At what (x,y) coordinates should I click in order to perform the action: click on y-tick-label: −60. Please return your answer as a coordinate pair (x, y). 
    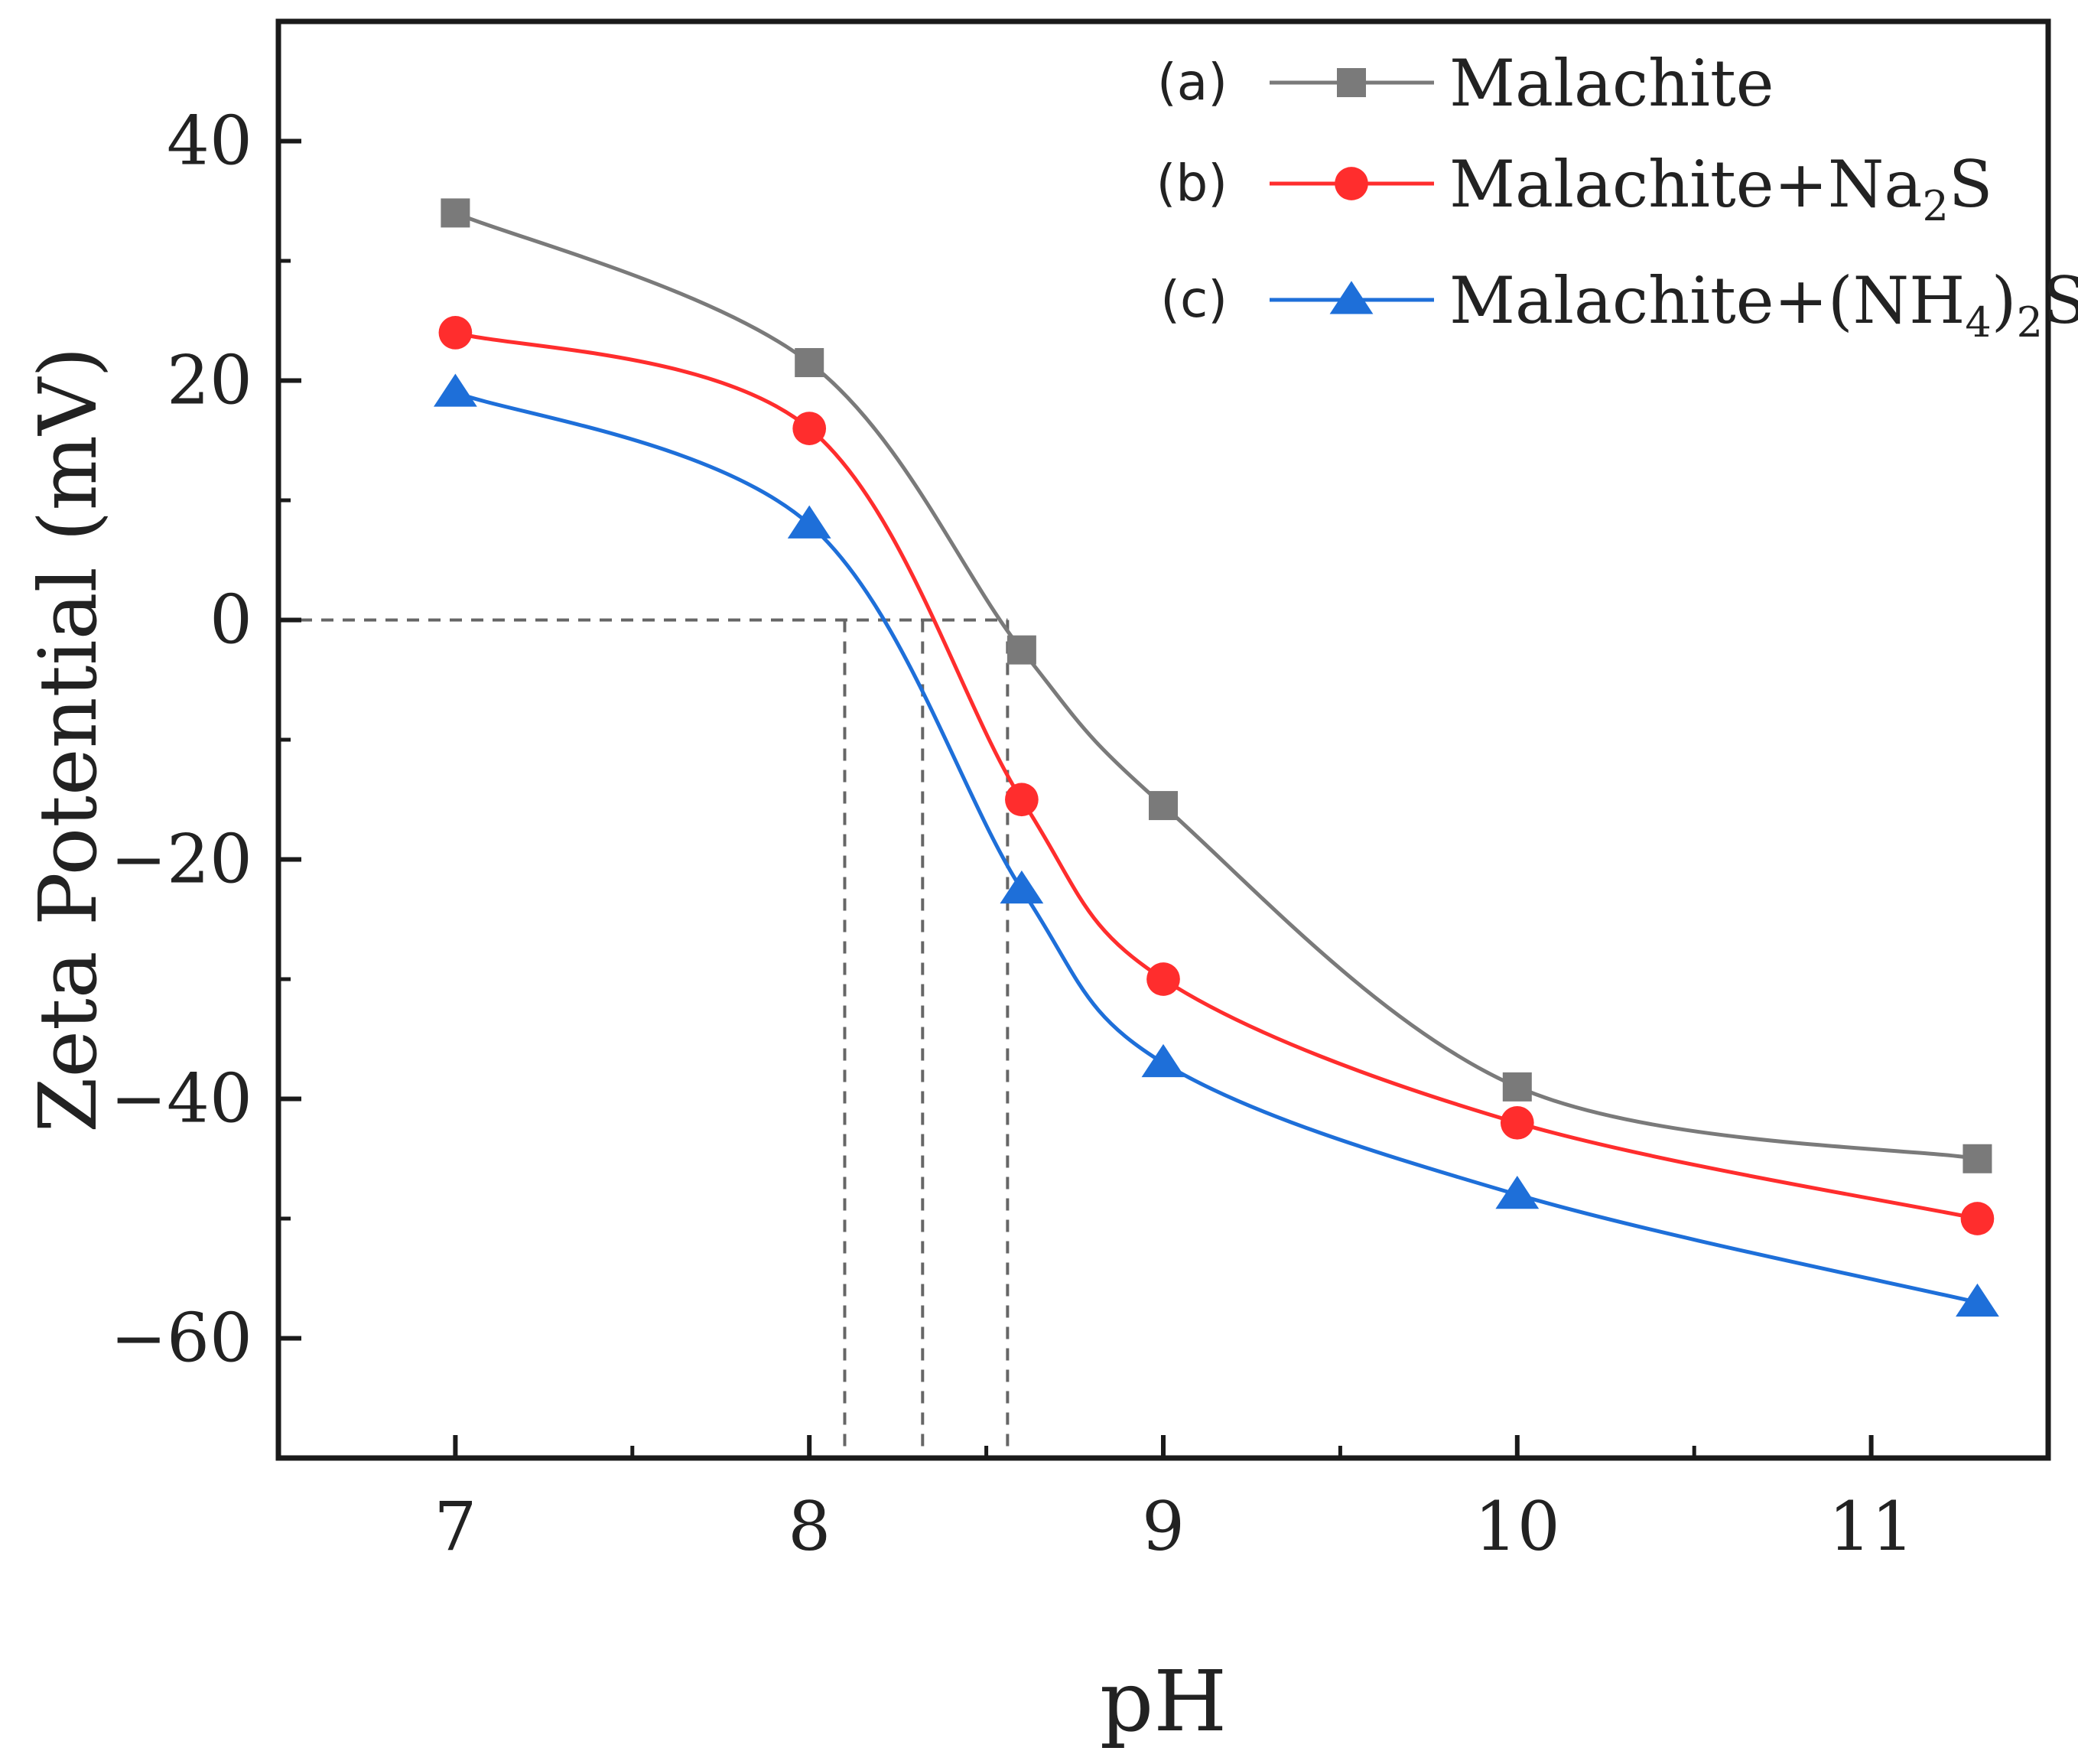
    Looking at the image, I should click on (181, 1339).